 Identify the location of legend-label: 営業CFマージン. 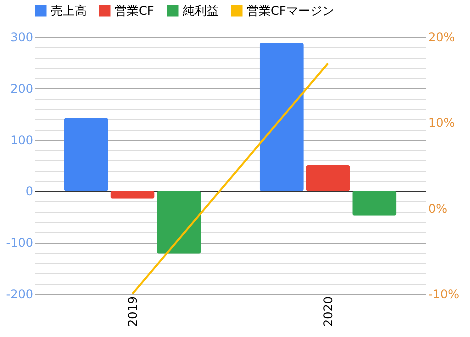
(290, 11).